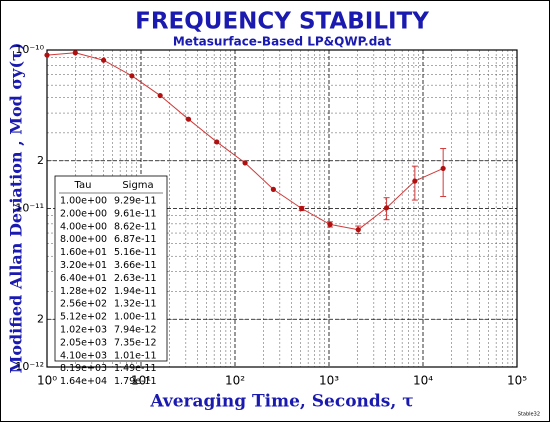 The image size is (550, 422). I want to click on table-cell: 8.62e-11, so click(135, 226).